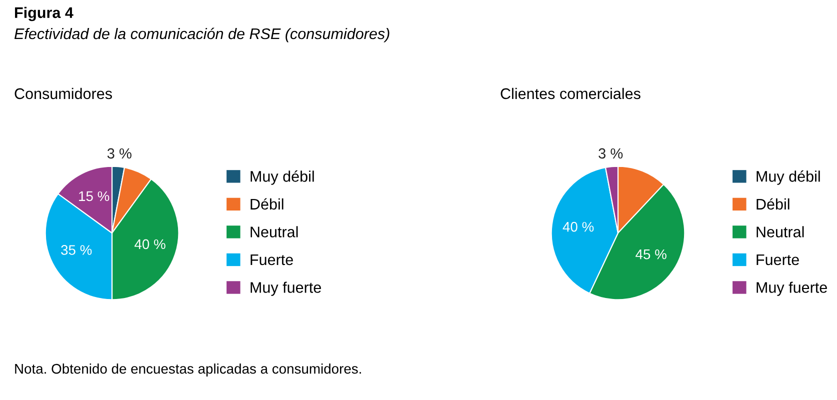 This screenshot has height=400, width=837. Describe the element at coordinates (202, 35) in the screenshot. I see `text: Efectividad de la comunicación de RSE (consumidores)` at that location.